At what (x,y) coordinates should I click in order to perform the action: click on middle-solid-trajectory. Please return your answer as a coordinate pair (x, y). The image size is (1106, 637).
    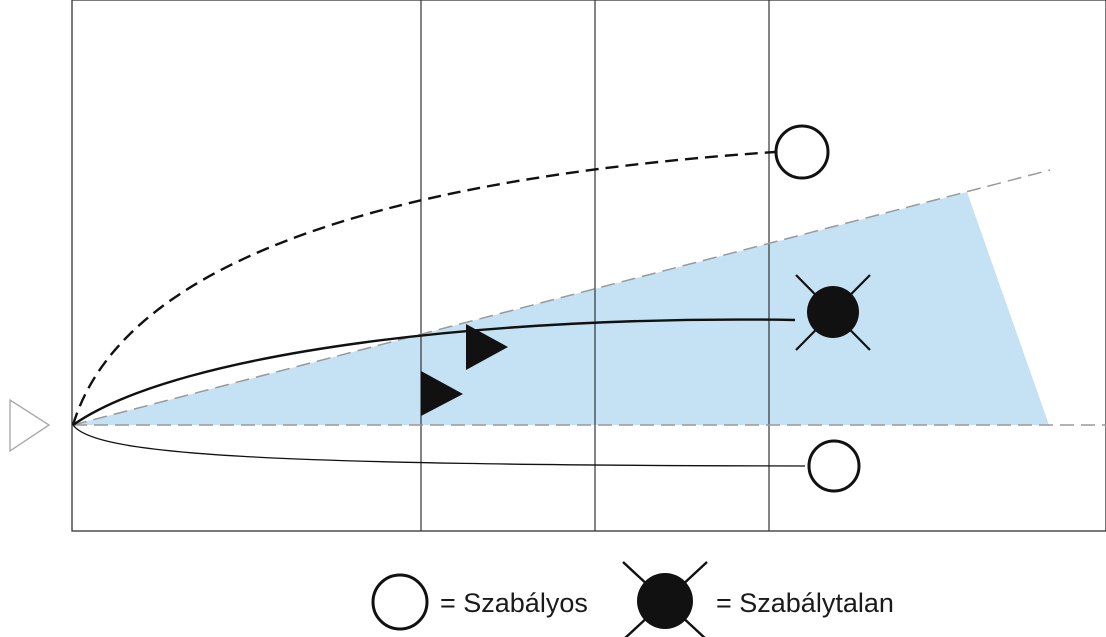
    Looking at the image, I should click on (434, 372).